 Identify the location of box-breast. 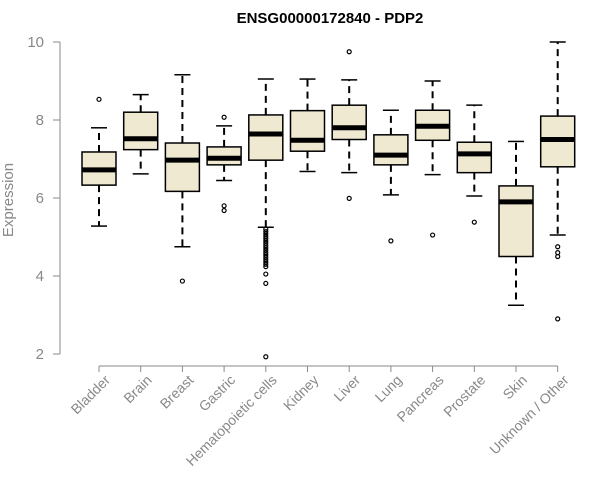
(182, 179).